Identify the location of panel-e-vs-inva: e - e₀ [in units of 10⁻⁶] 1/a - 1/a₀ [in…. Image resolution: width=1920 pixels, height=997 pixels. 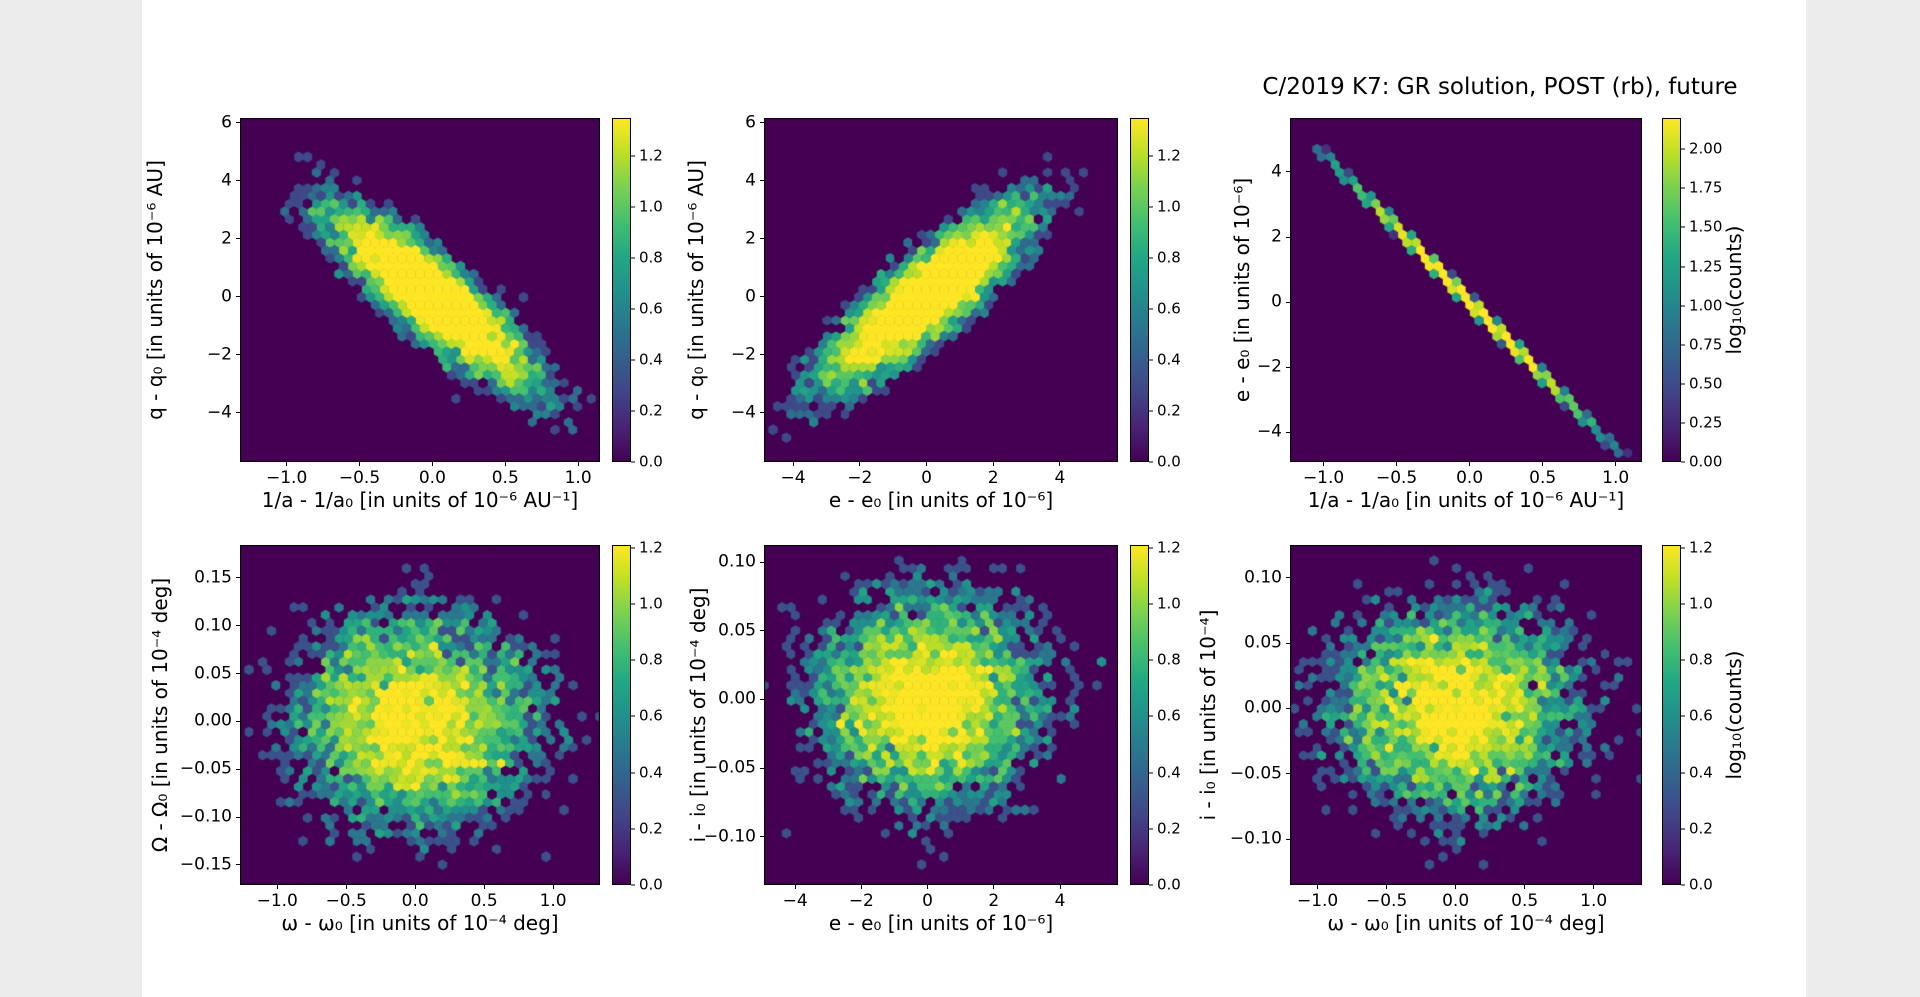
(1488, 315).